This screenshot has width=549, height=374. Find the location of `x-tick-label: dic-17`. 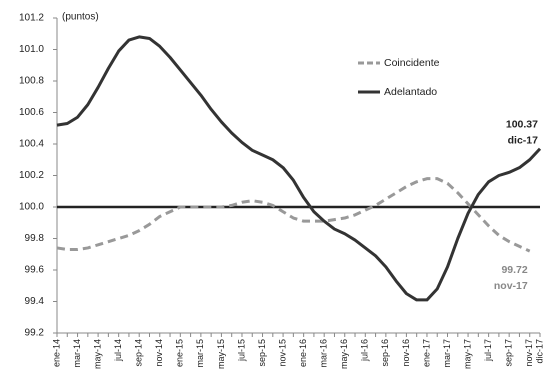

x-tick-label: dic-17 is located at coordinates (539, 351).